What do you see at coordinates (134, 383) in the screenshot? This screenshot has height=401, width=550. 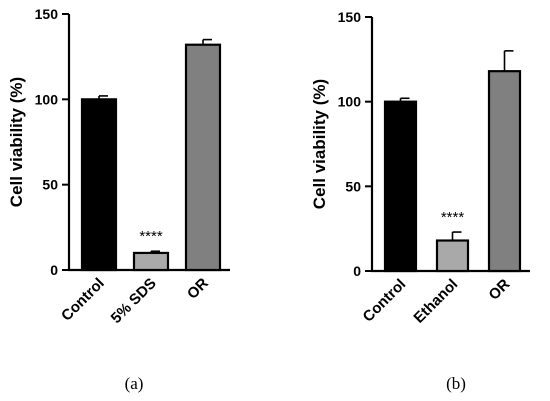 I see `panel-label: (a)` at bounding box center [134, 383].